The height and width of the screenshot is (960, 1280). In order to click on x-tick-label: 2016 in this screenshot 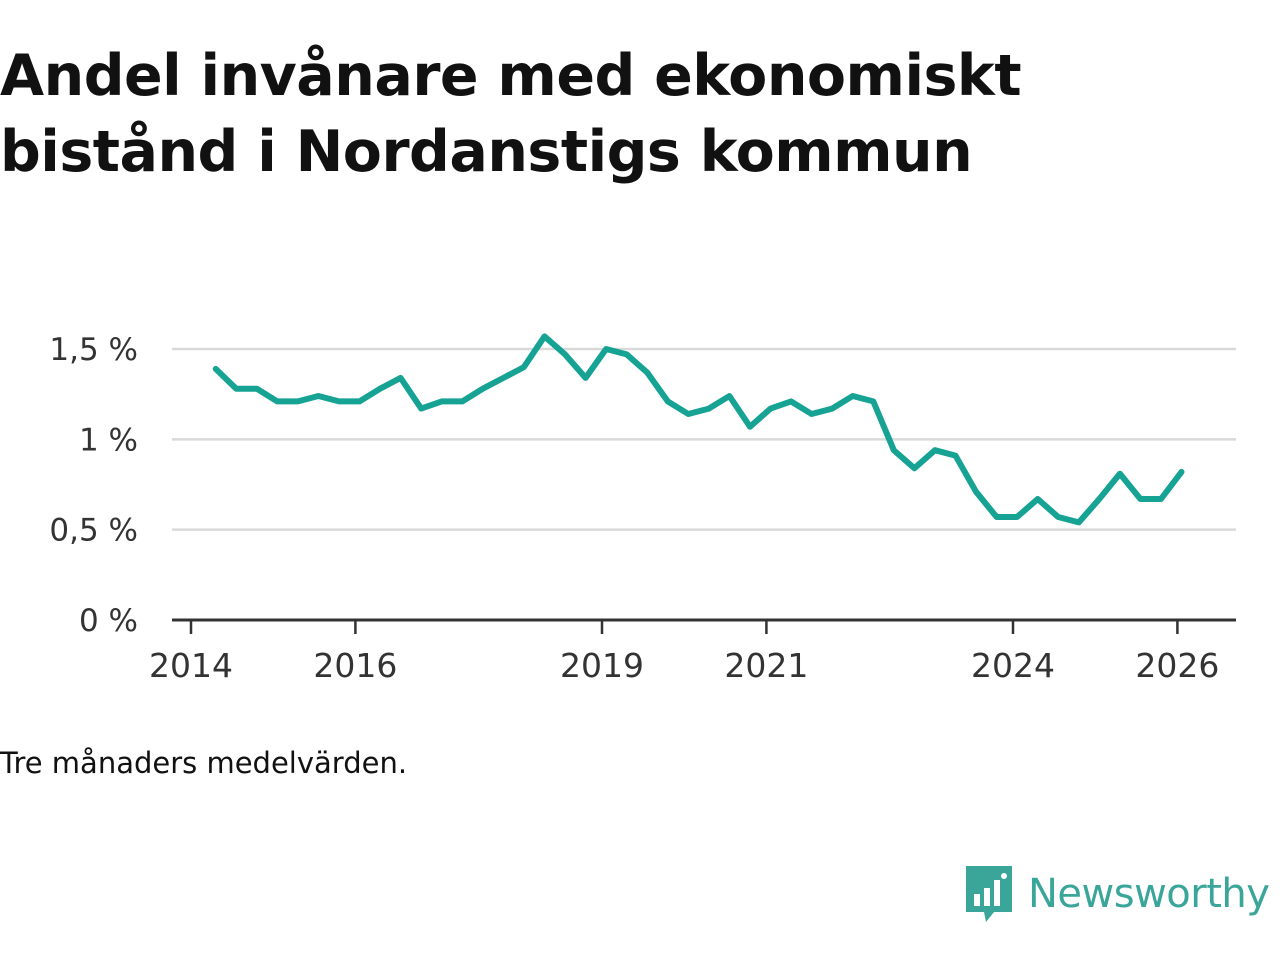, I will do `click(355, 665)`.